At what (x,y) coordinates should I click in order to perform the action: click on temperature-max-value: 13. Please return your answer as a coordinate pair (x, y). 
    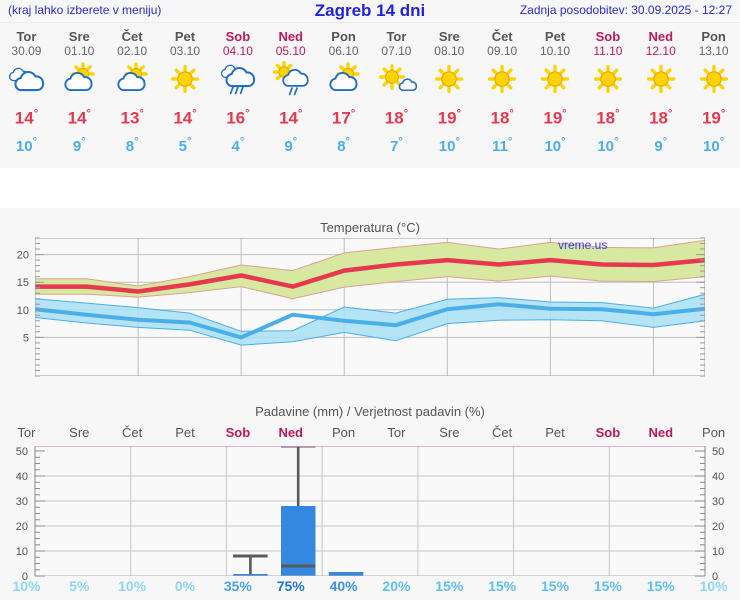
    Looking at the image, I should click on (130, 118).